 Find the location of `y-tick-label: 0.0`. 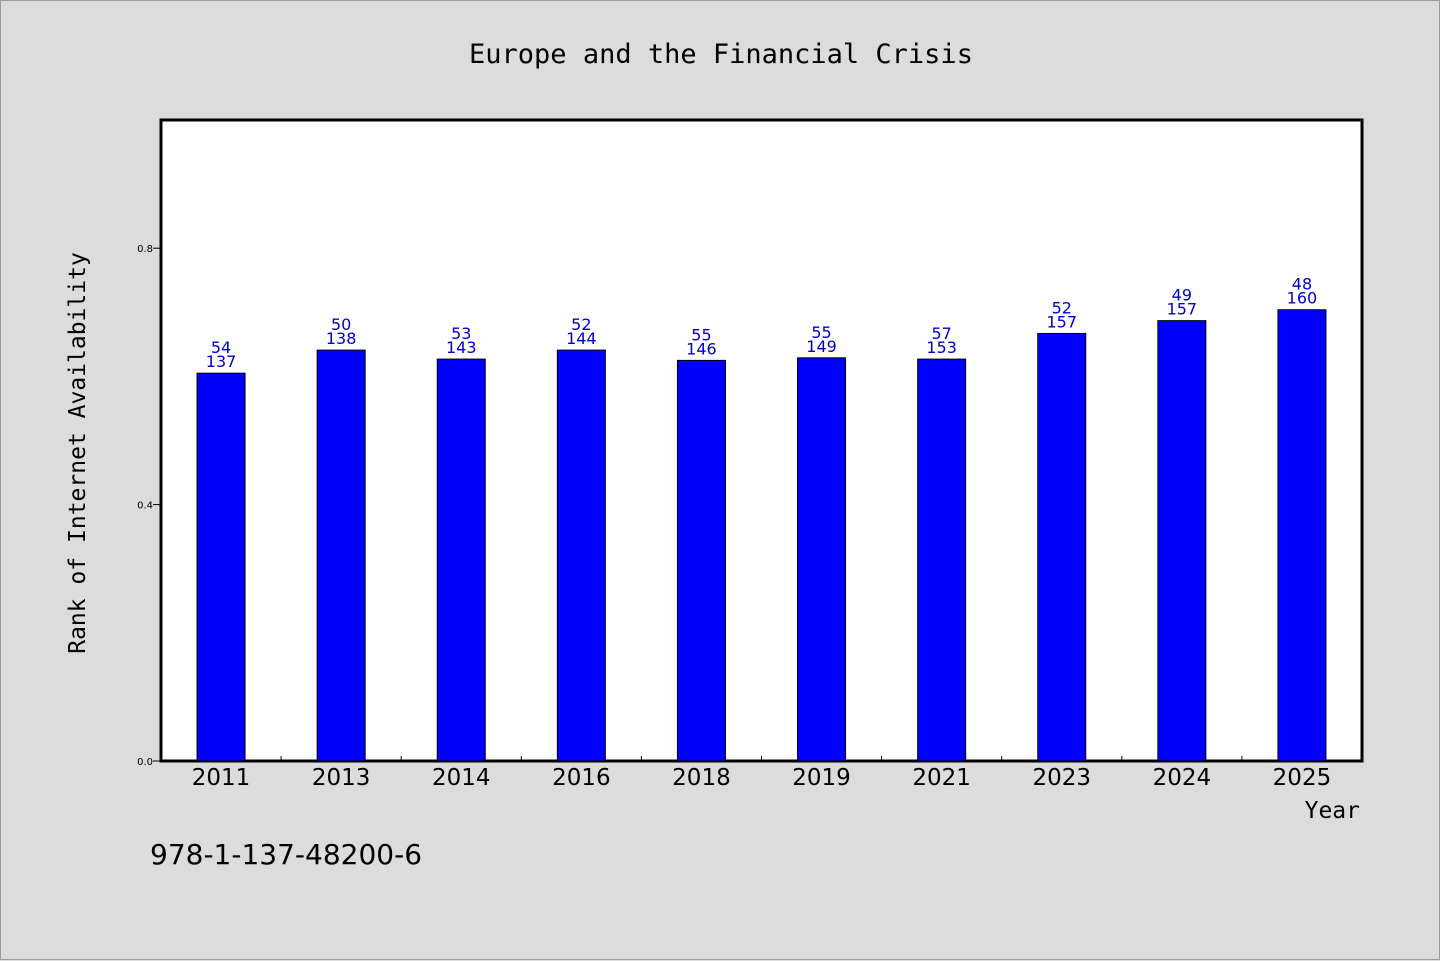

y-tick-label: 0.0 is located at coordinates (145, 762).